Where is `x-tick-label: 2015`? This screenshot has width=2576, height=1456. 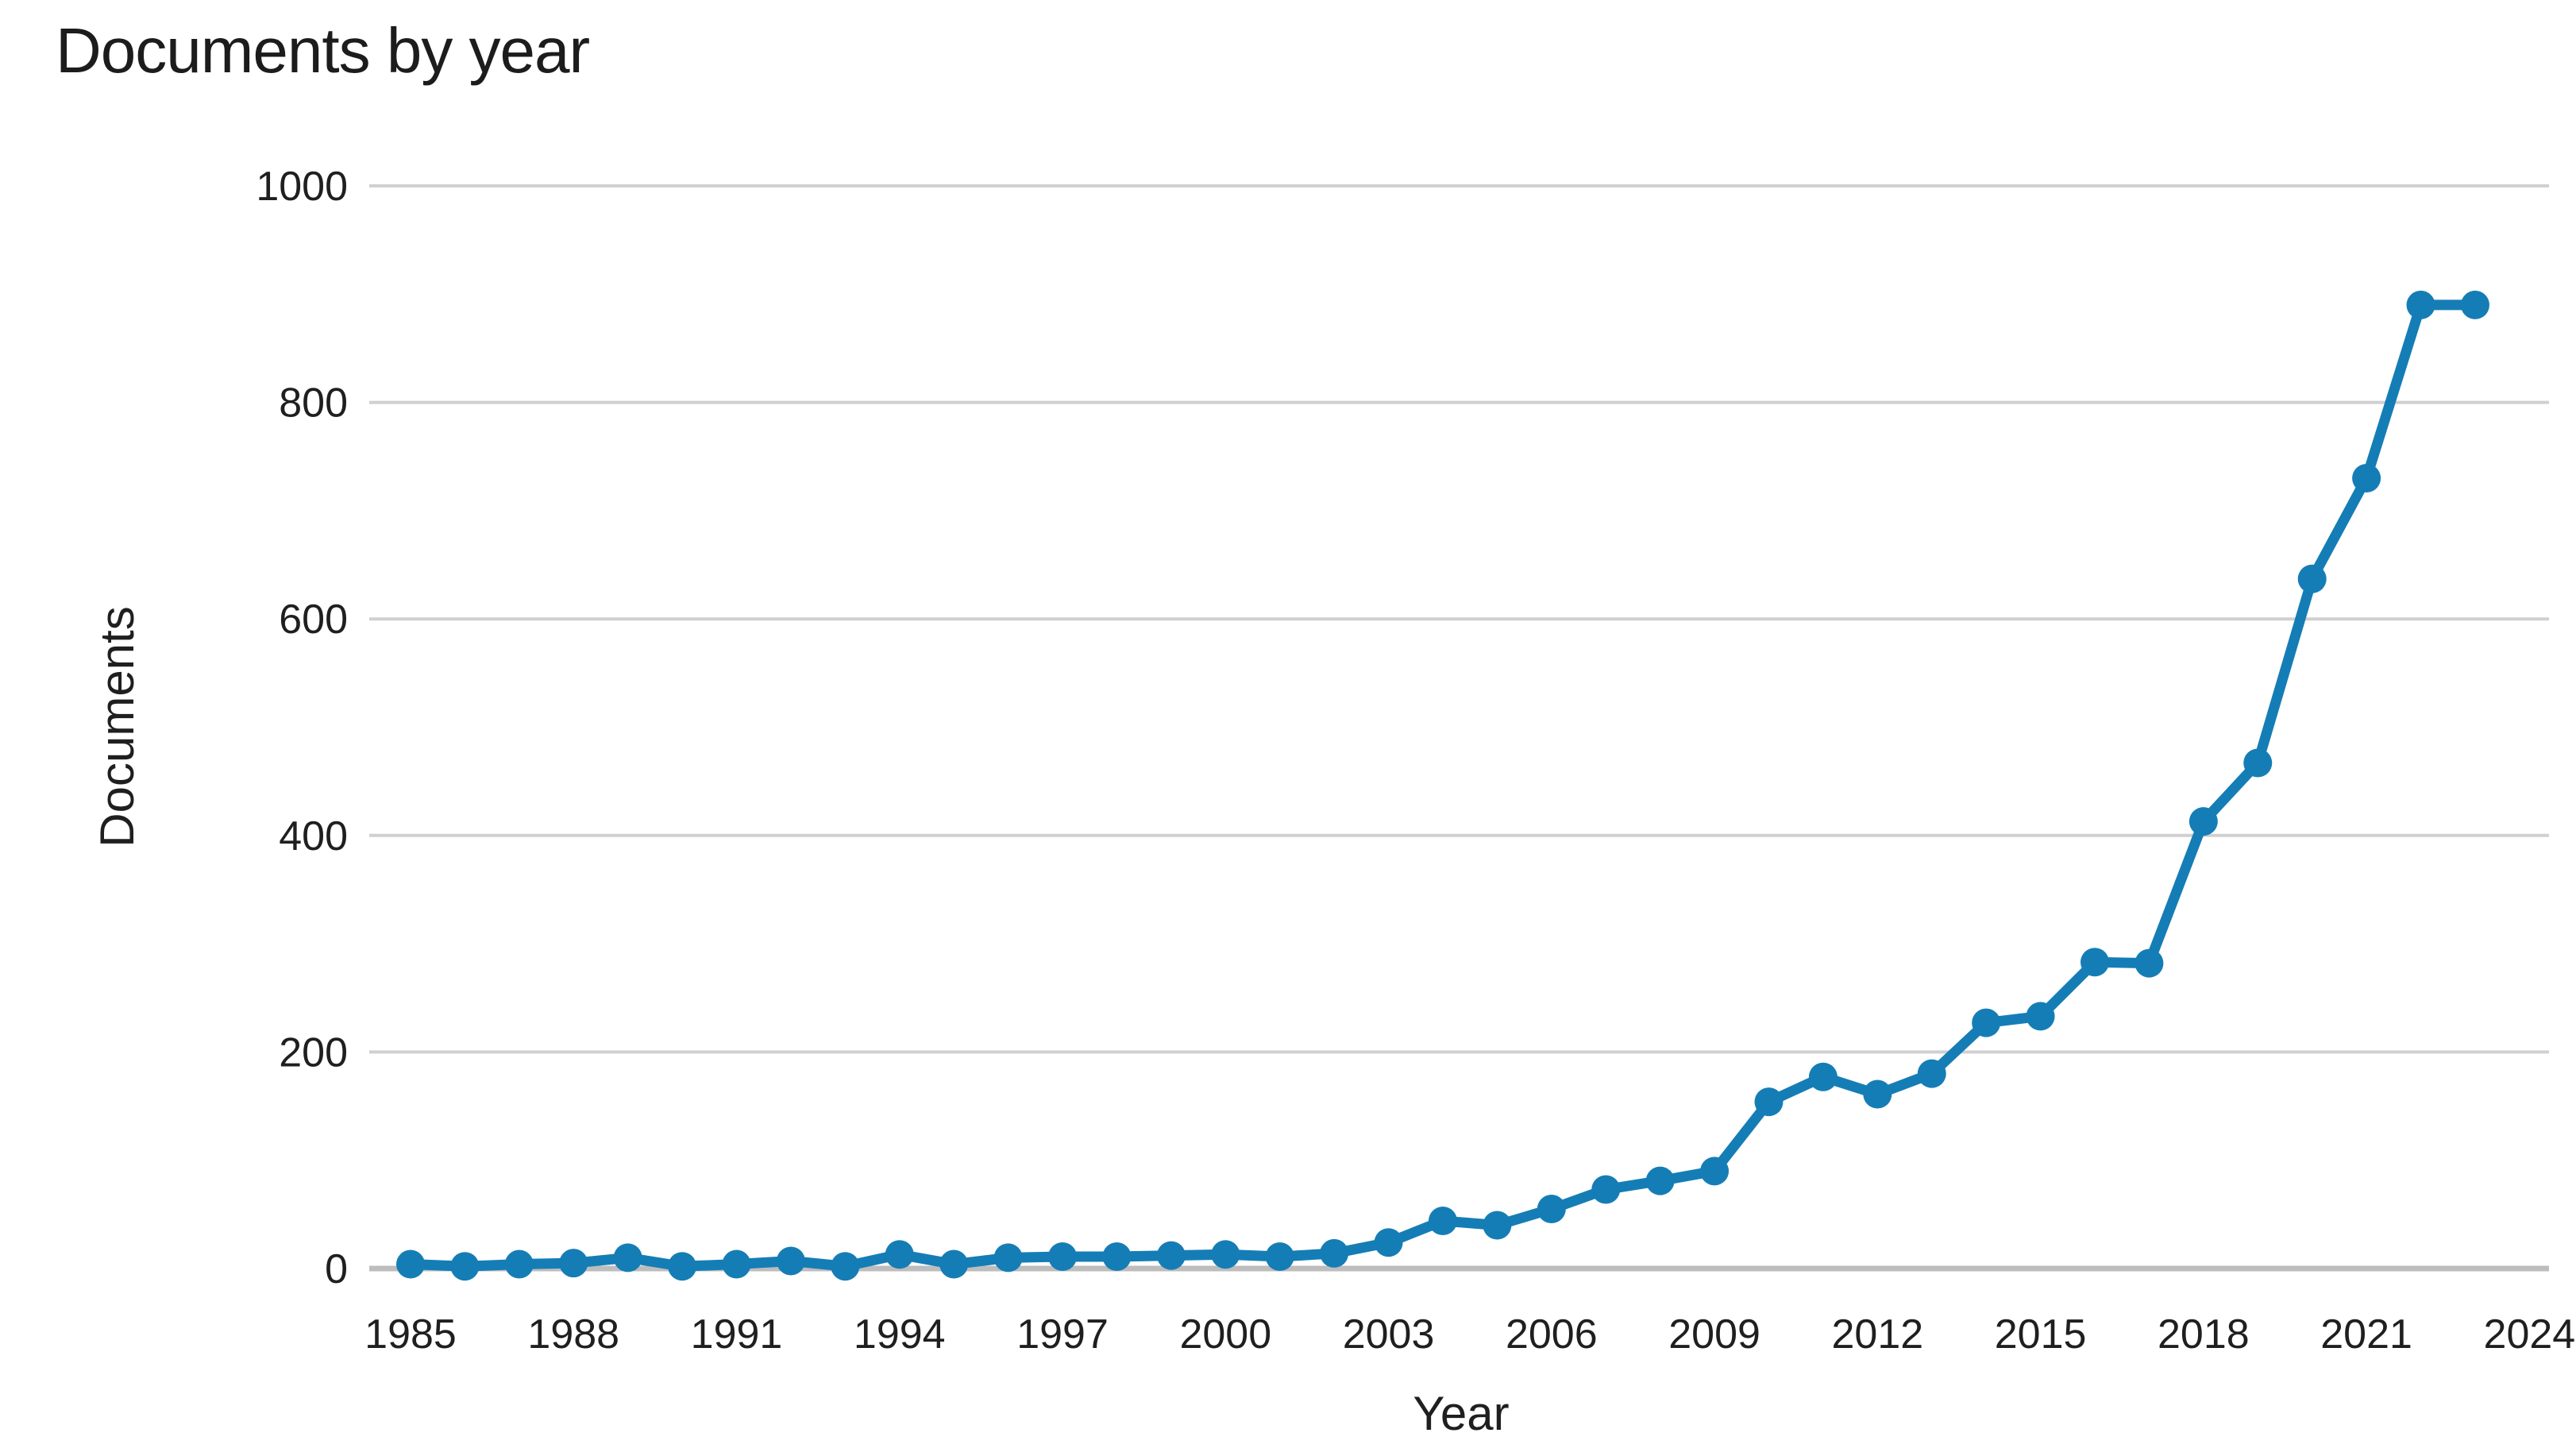
x-tick-label: 2015 is located at coordinates (2041, 1334).